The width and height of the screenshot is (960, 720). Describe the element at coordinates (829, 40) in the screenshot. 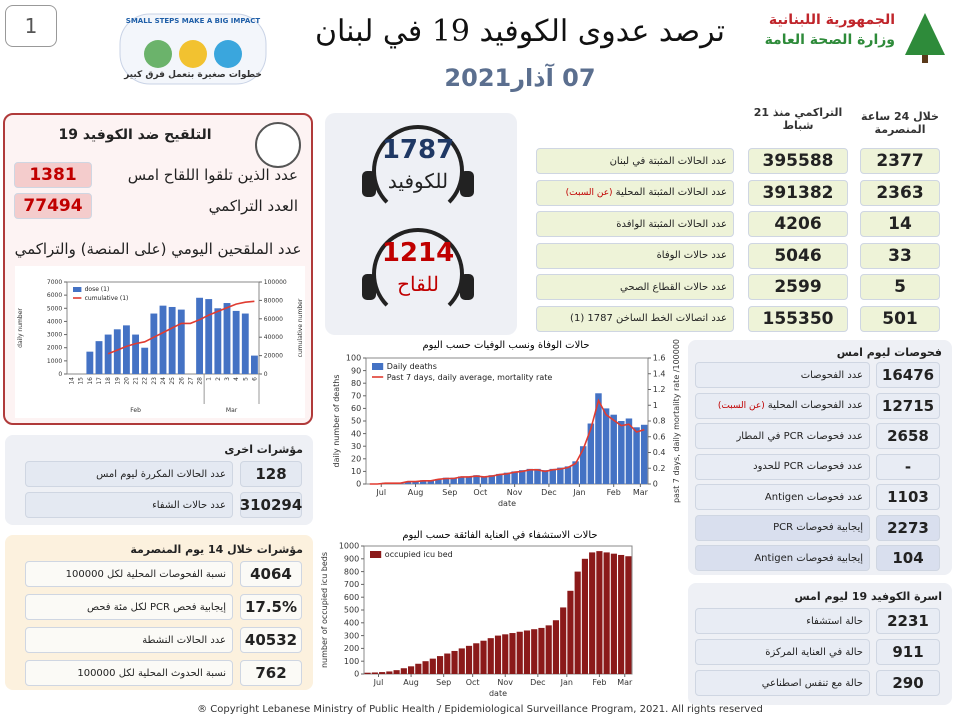

I see `ministry-line2: وزارة الصحة العامة` at that location.